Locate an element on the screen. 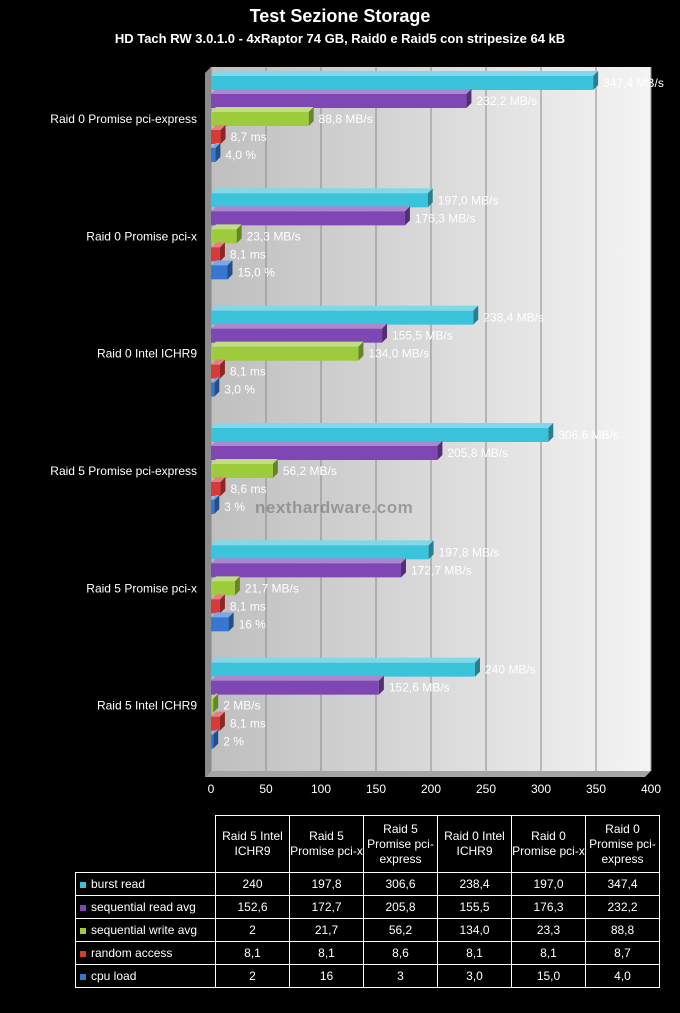 The width and height of the screenshot is (680, 1013). x-tick-label: 100 is located at coordinates (321, 789).